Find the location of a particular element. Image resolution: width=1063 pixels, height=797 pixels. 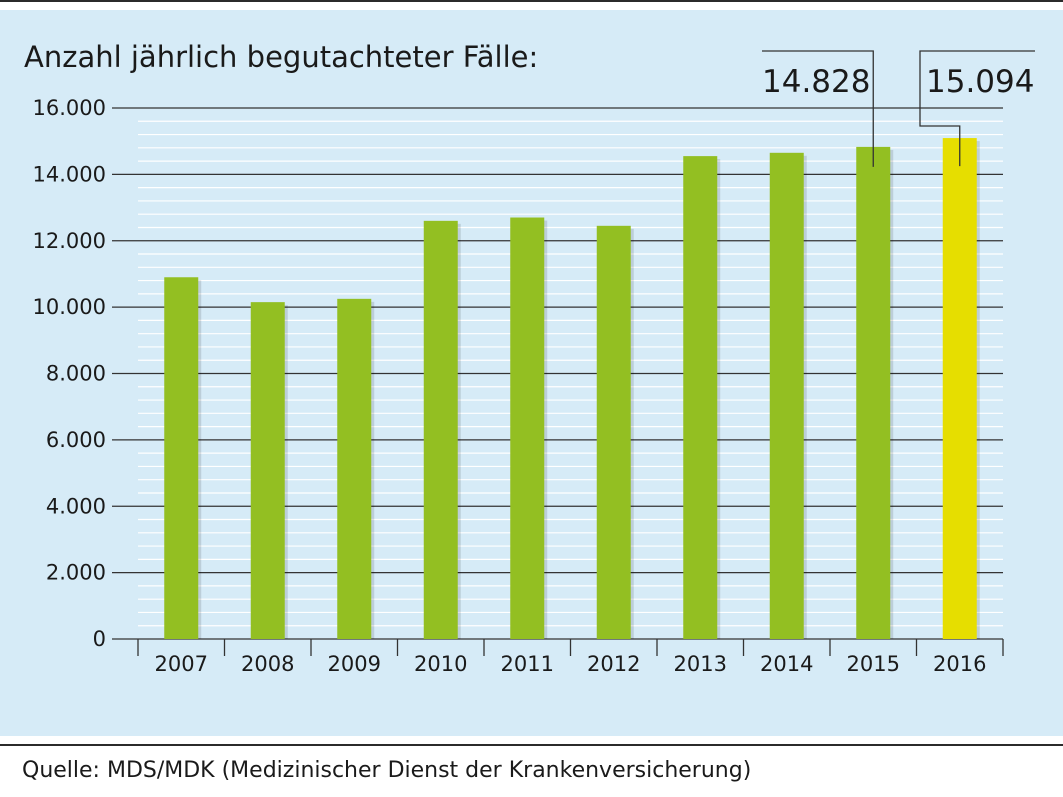

y-tick-label: 6.000 is located at coordinates (76, 440).